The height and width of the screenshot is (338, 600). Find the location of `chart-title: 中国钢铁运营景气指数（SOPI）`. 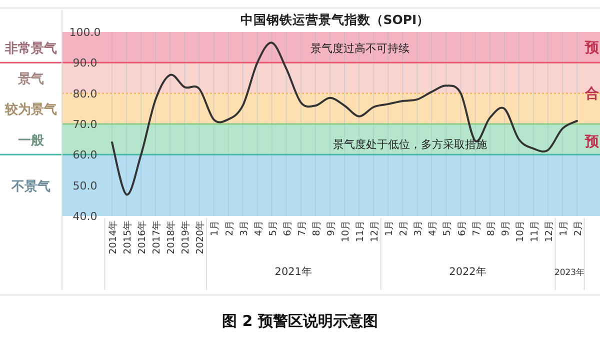

chart-title: 中国钢铁运营景气指数（SOPI） is located at coordinates (335, 19).